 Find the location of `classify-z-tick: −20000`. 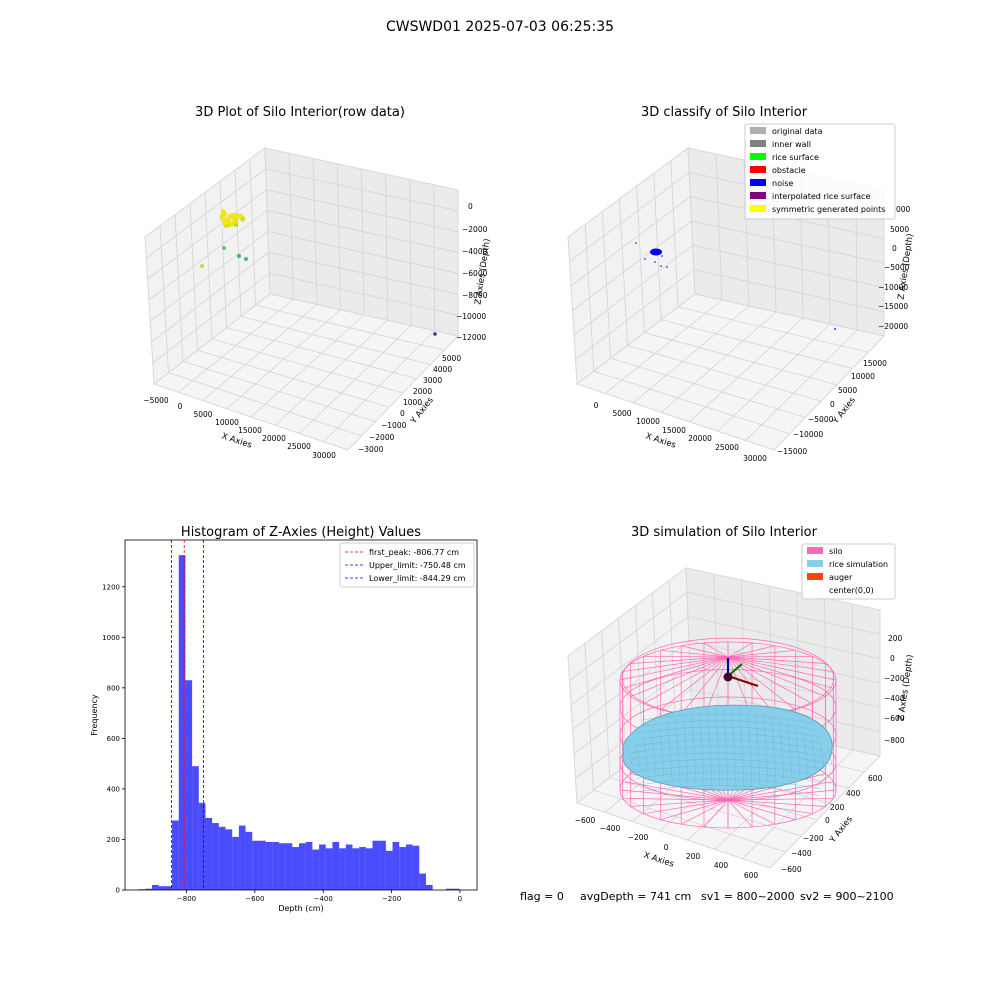

classify-z-tick: −20000 is located at coordinates (893, 326).